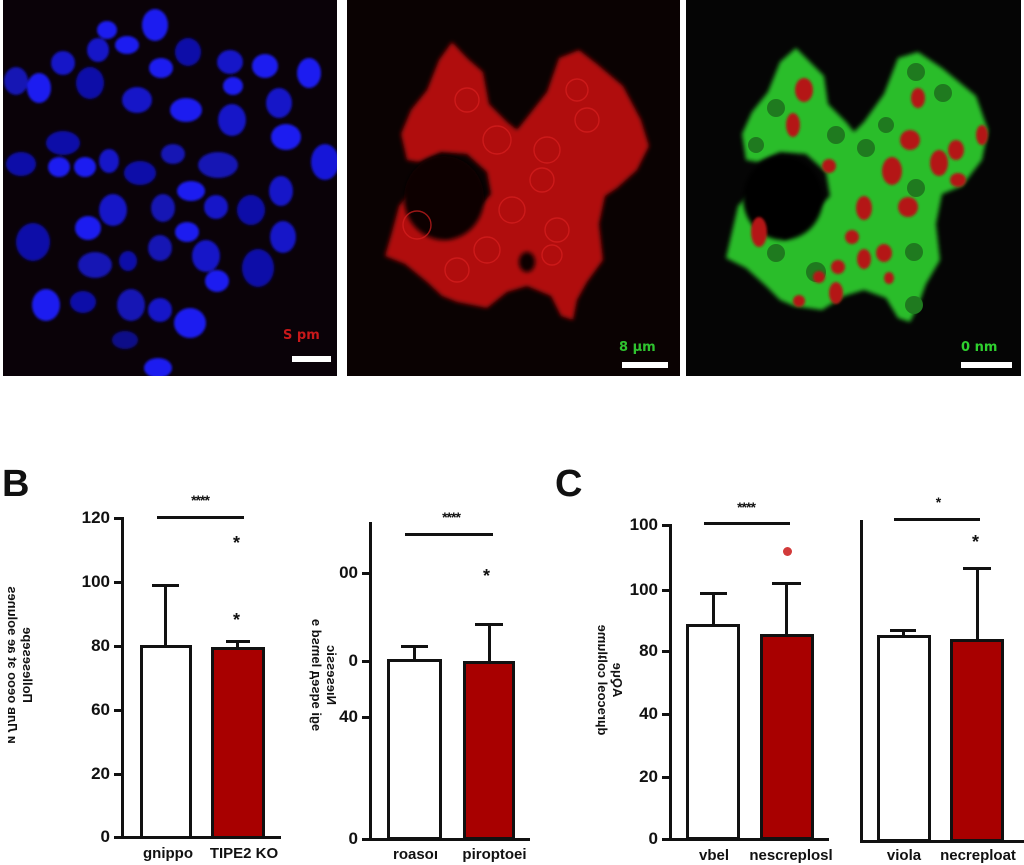 The width and height of the screenshot is (1024, 865). I want to click on x-label: TIPE2 KO, so click(244, 853).